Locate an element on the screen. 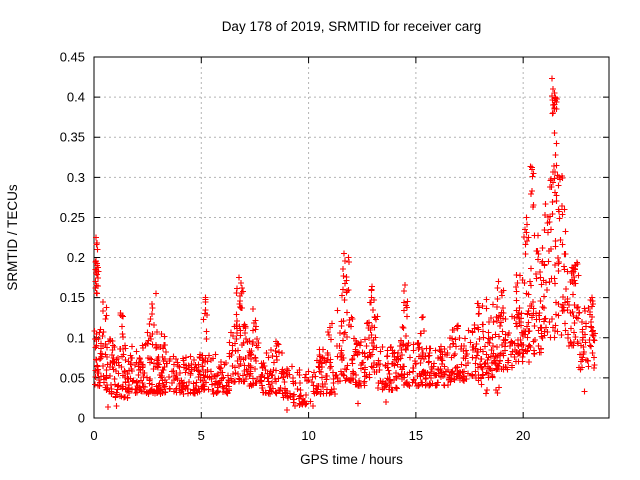 The width and height of the screenshot is (640, 480). y-tick-label: 0.45 is located at coordinates (72, 57).